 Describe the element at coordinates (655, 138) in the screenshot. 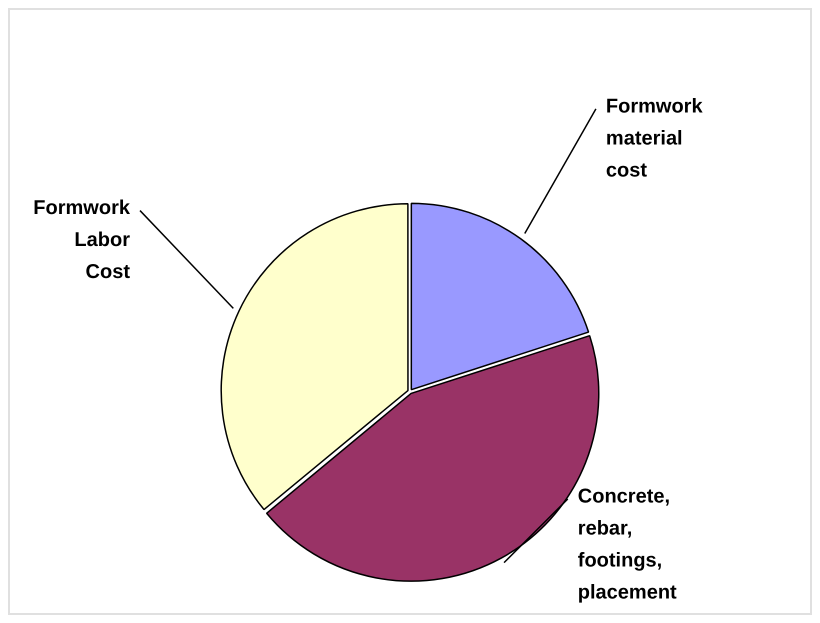

I see `slice-label: Formwork material cost` at that location.